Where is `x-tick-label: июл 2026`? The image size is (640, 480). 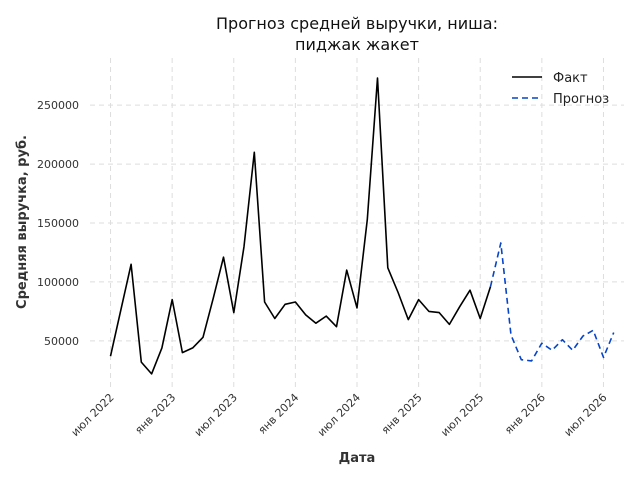 x-tick-label: июл 2026 is located at coordinates (586, 415).